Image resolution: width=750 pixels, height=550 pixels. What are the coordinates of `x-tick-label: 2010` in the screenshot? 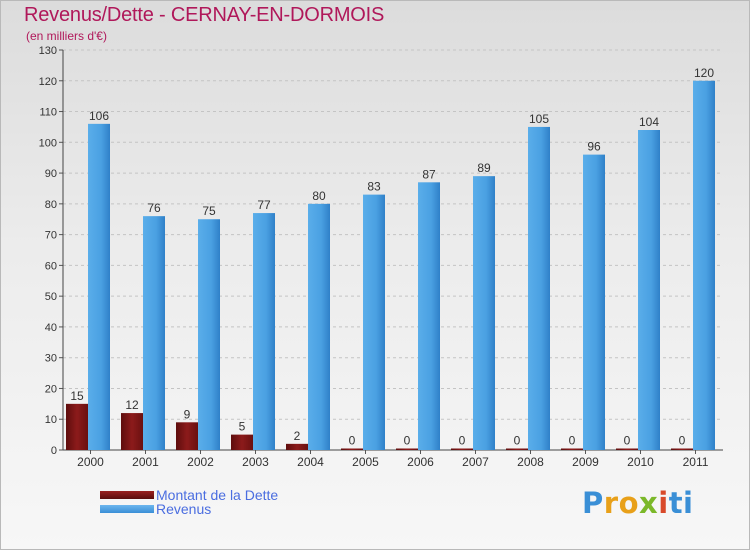 It's located at (640, 462).